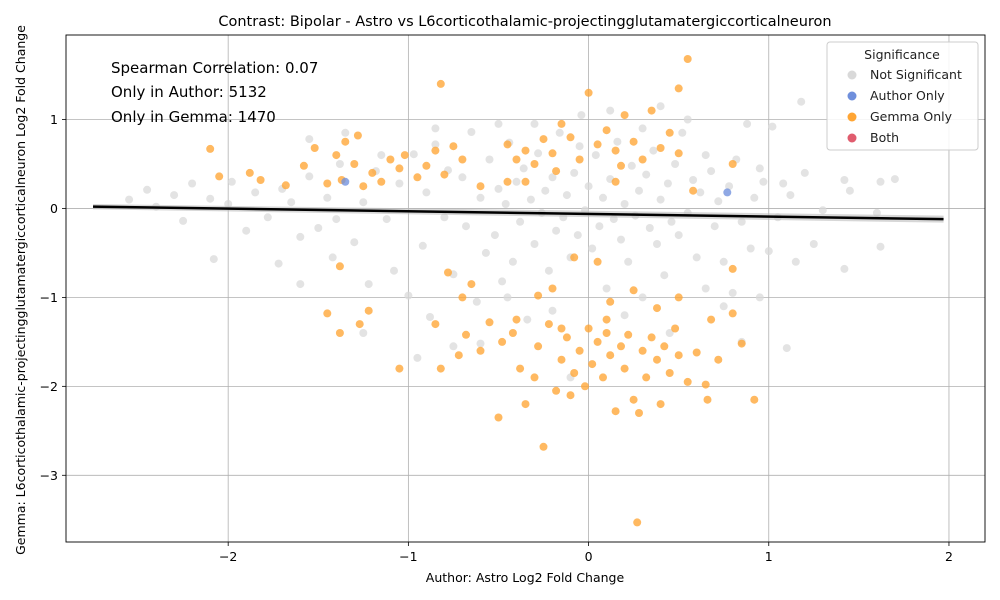 This screenshot has width=1000, height=600. I want to click on y-tick-label: −2, so click(49, 386).